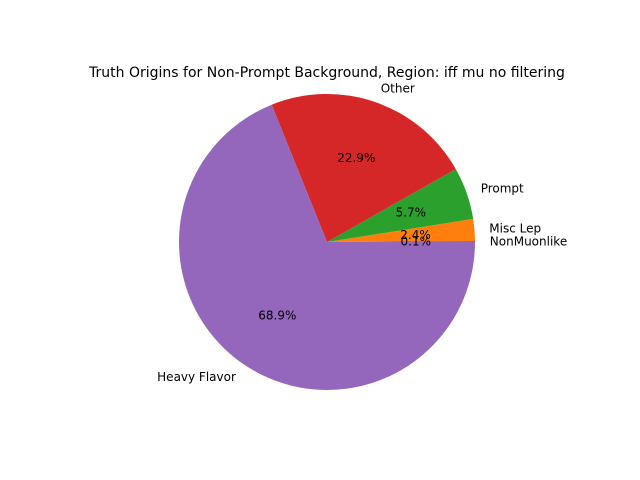 The width and height of the screenshot is (640, 480). What do you see at coordinates (502, 188) in the screenshot?
I see `slice-label-prompt: Prompt` at bounding box center [502, 188].